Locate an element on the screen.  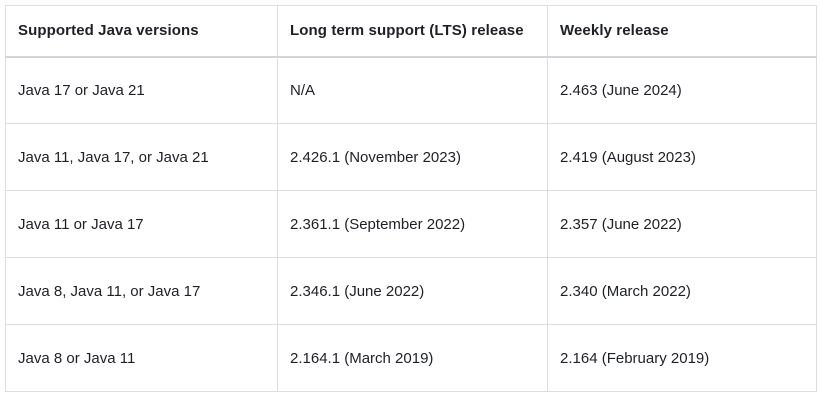
cell-lts-release: N/A is located at coordinates (412, 90).